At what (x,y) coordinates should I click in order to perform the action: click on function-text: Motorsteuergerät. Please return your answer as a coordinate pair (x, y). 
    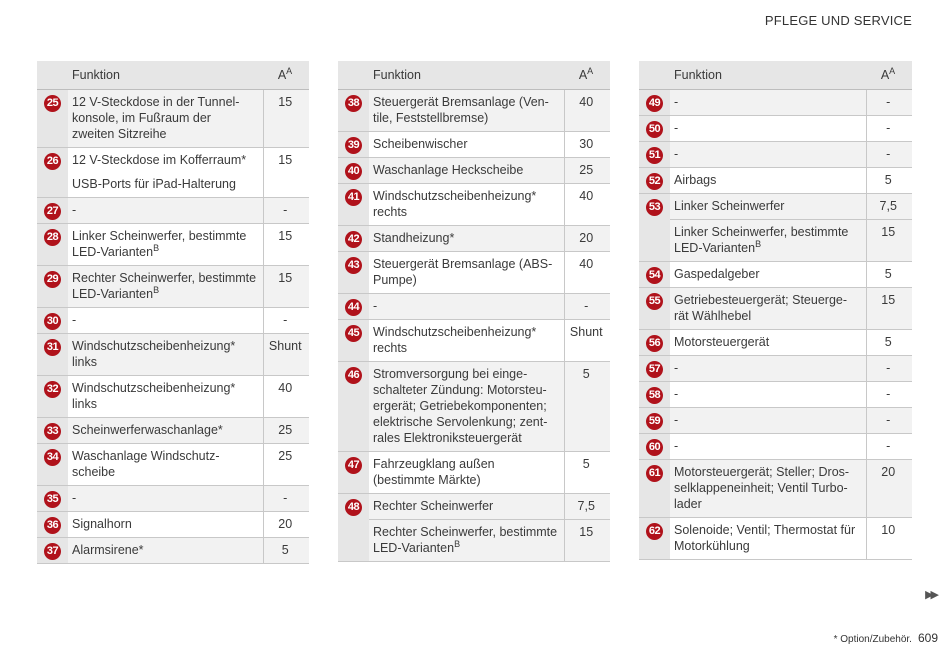
    Looking at the image, I should click on (722, 342).